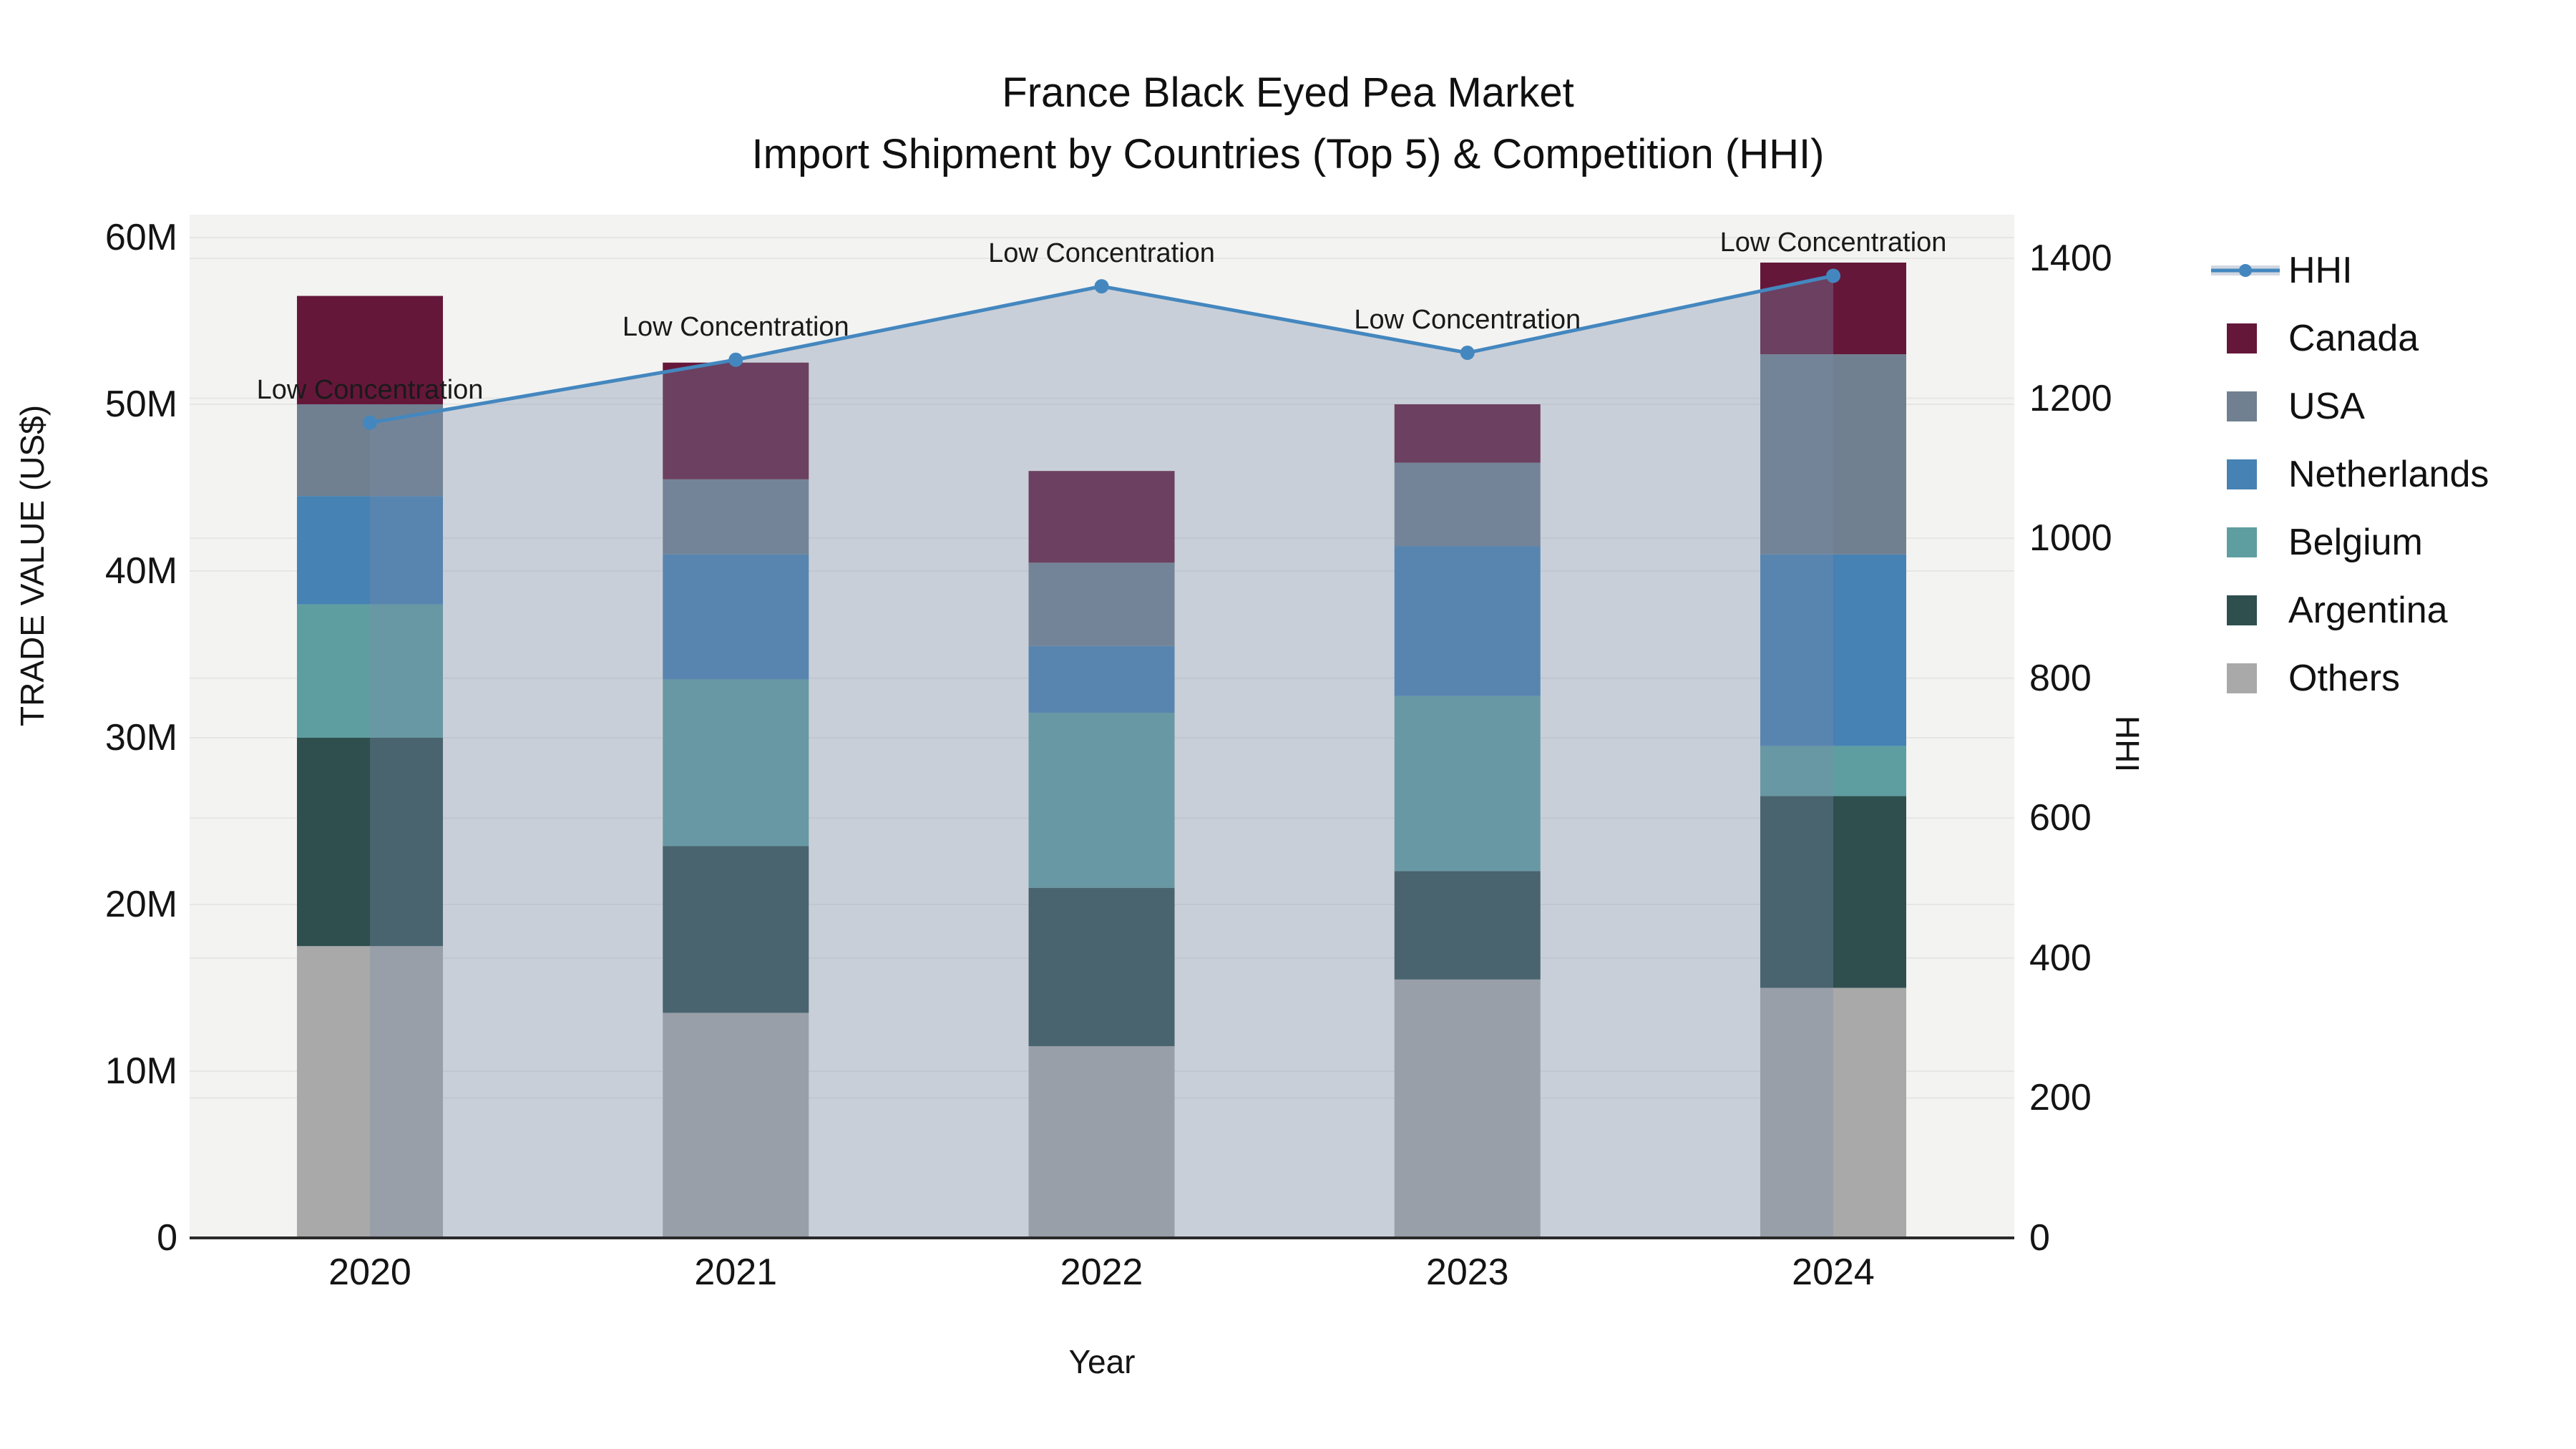 The height and width of the screenshot is (1449, 2576). I want to click on y-tick-right-200: 200, so click(2060, 1098).